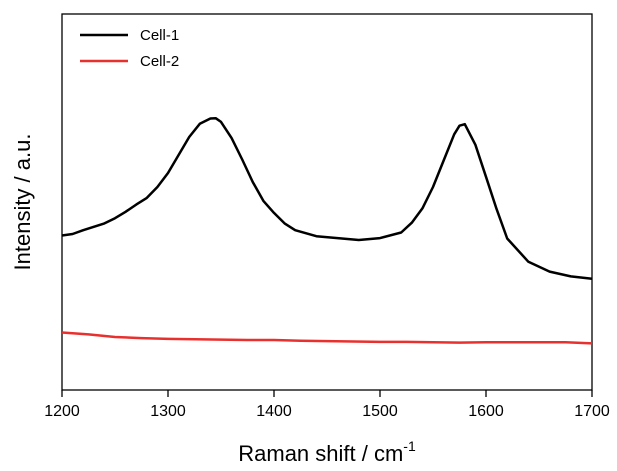  Describe the element at coordinates (62, 411) in the screenshot. I see `x-tick-label: 1200` at that location.